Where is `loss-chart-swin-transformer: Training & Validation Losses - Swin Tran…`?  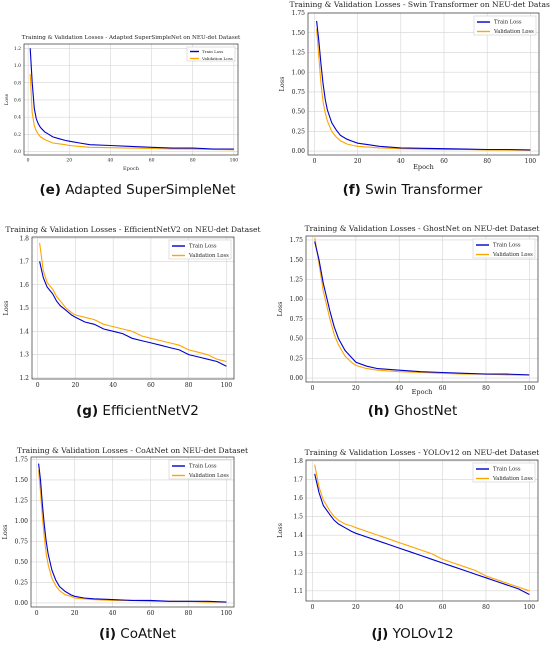 loss-chart-swin-transformer: Training & Validation Losses - Swin Tran… is located at coordinates (414, 85).